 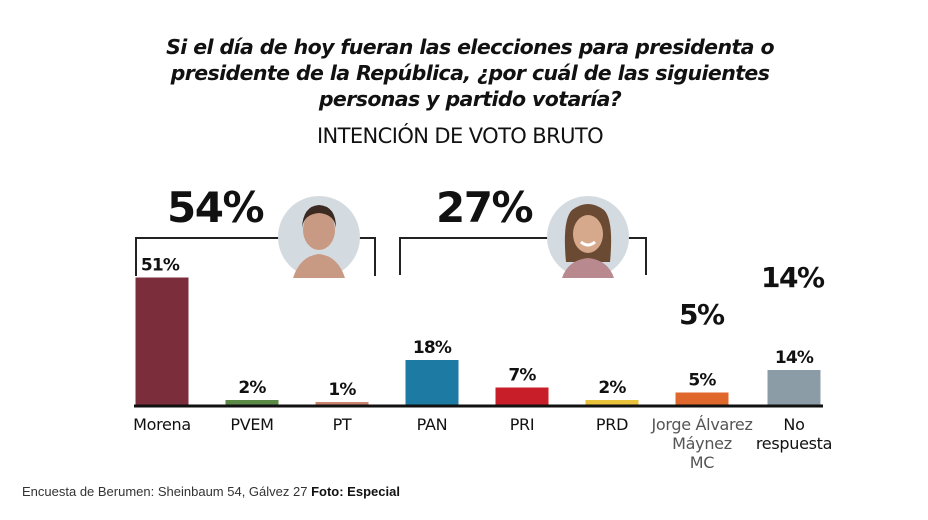 I want to click on value-label: 7%, so click(x=522, y=376).